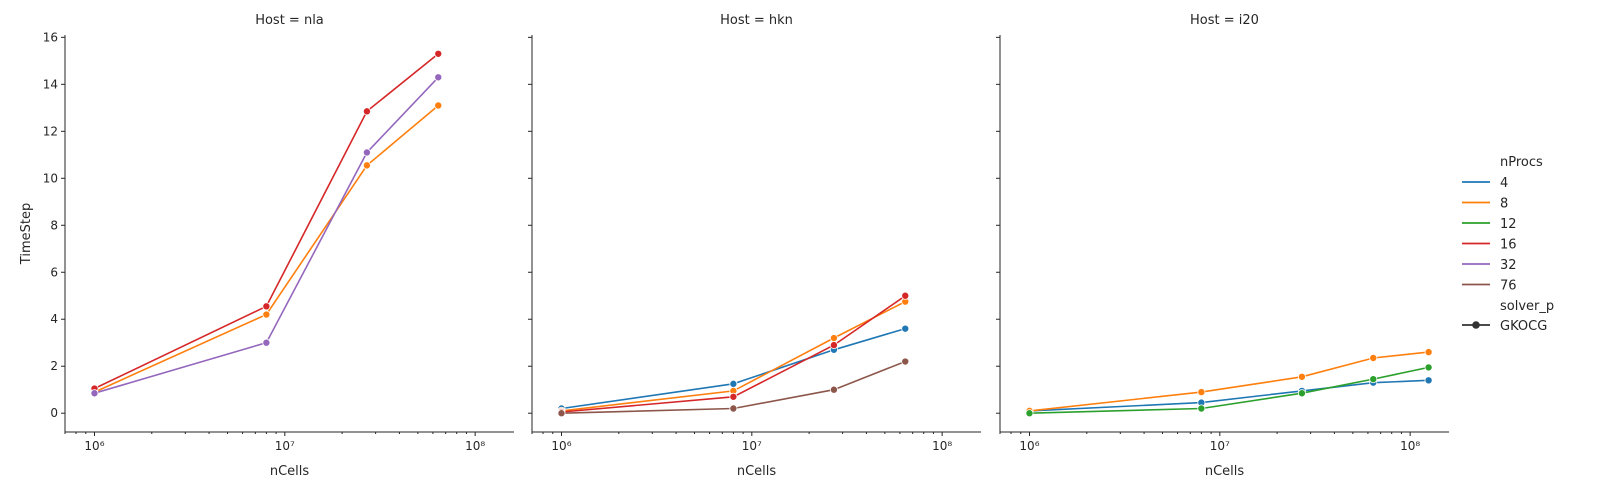 This screenshot has width=1607, height=500. Describe the element at coordinates (54, 366) in the screenshot. I see `y-tick-label: 2` at that location.